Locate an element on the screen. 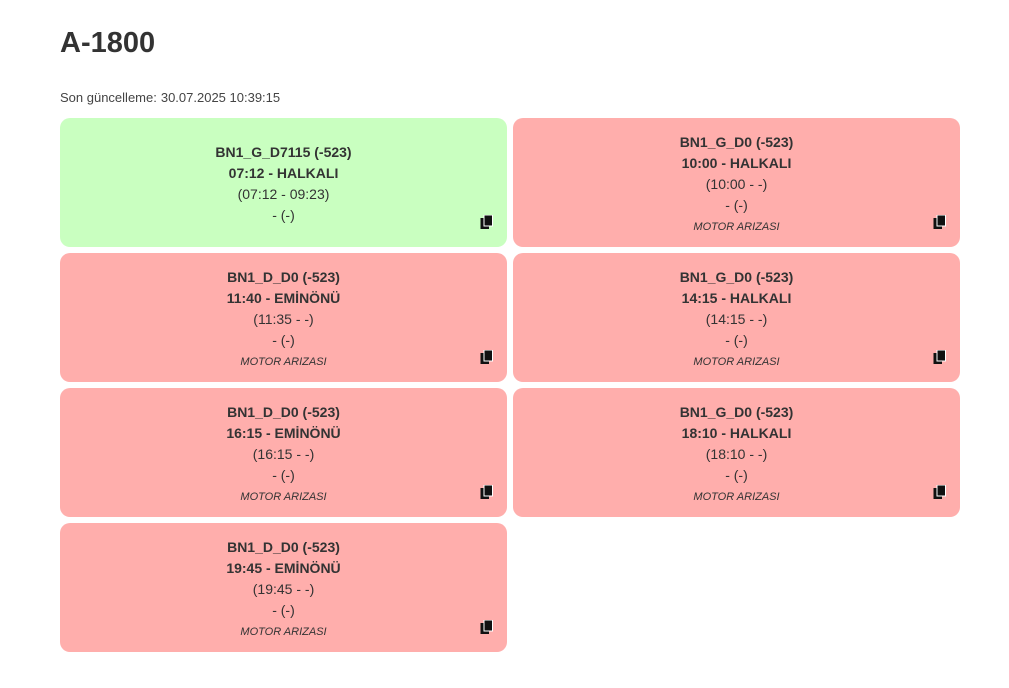 The height and width of the screenshot is (688, 1009). trip-departure: 10:00 - HALKALI is located at coordinates (736, 162).